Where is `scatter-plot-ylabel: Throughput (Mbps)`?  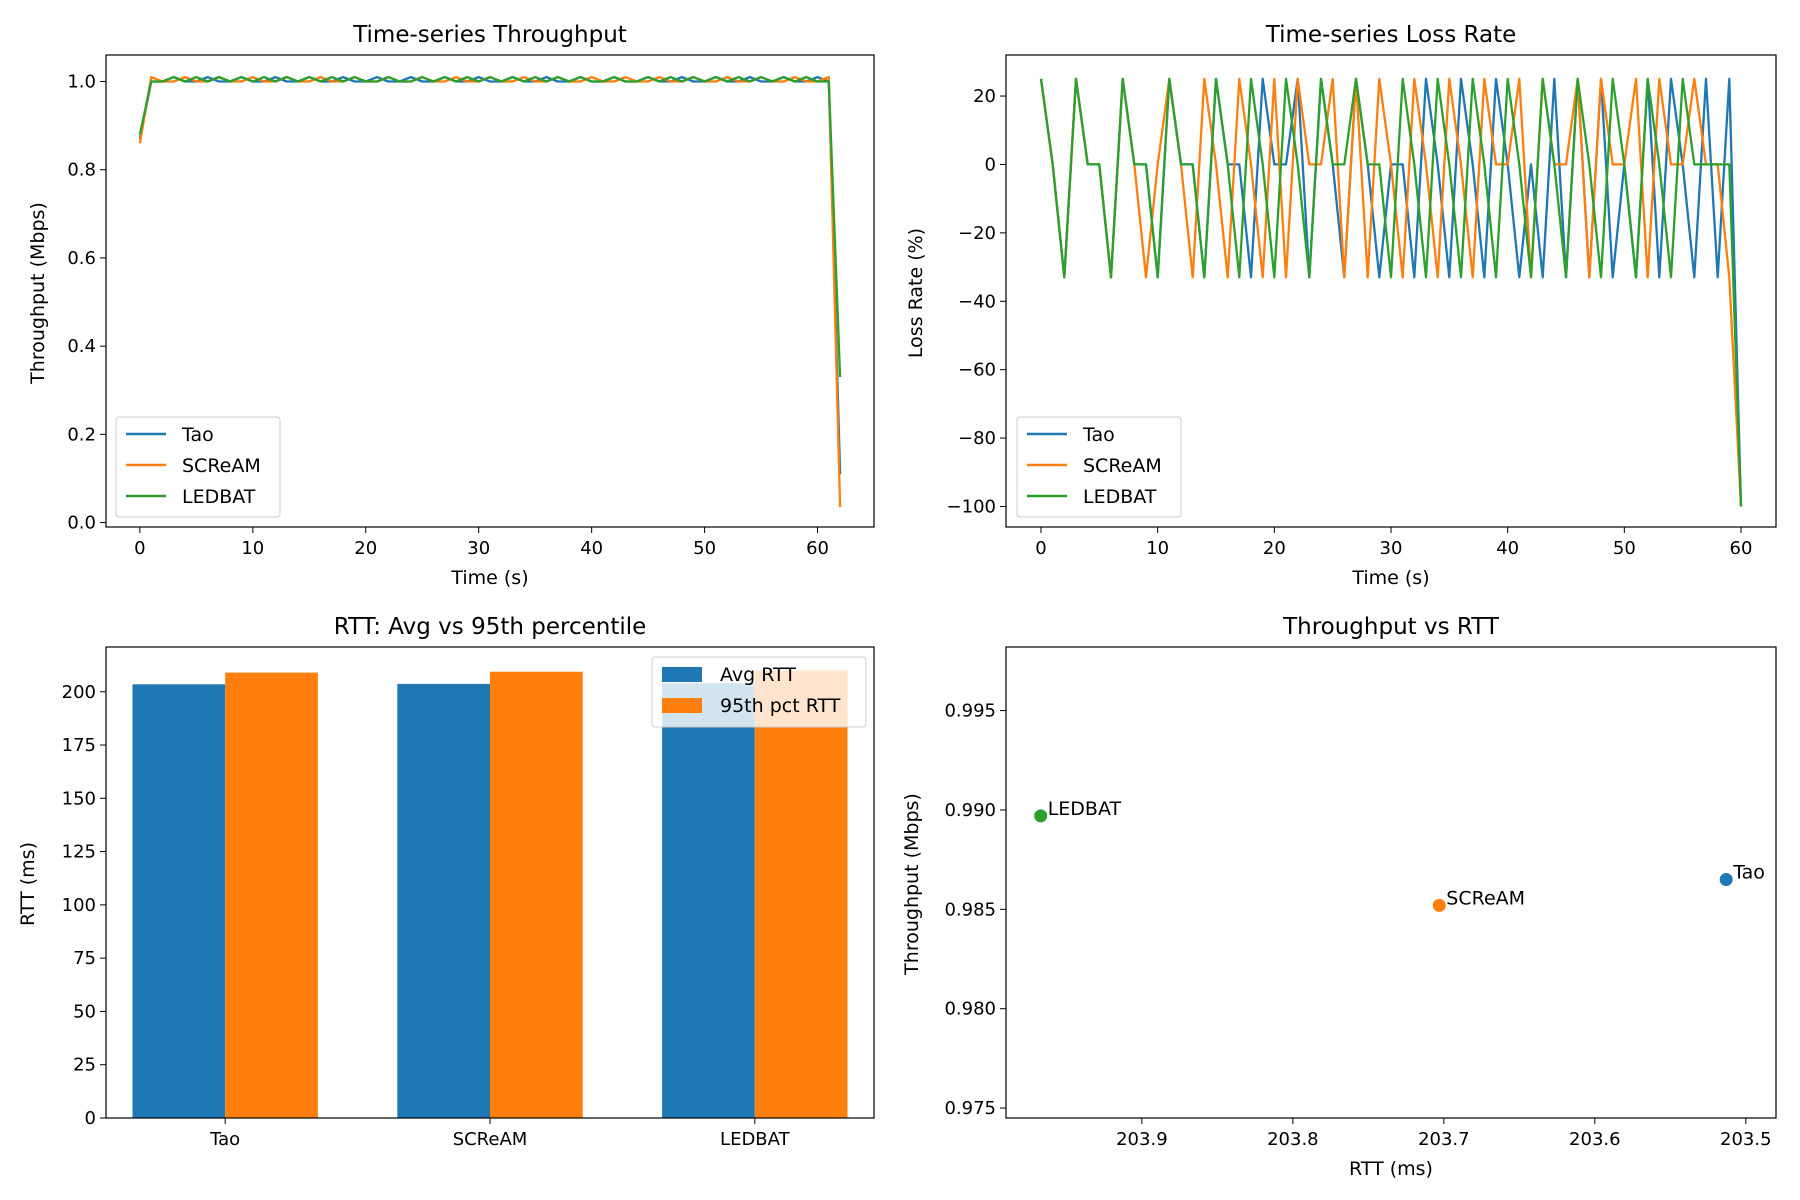 scatter-plot-ylabel: Throughput (Mbps) is located at coordinates (912, 884).